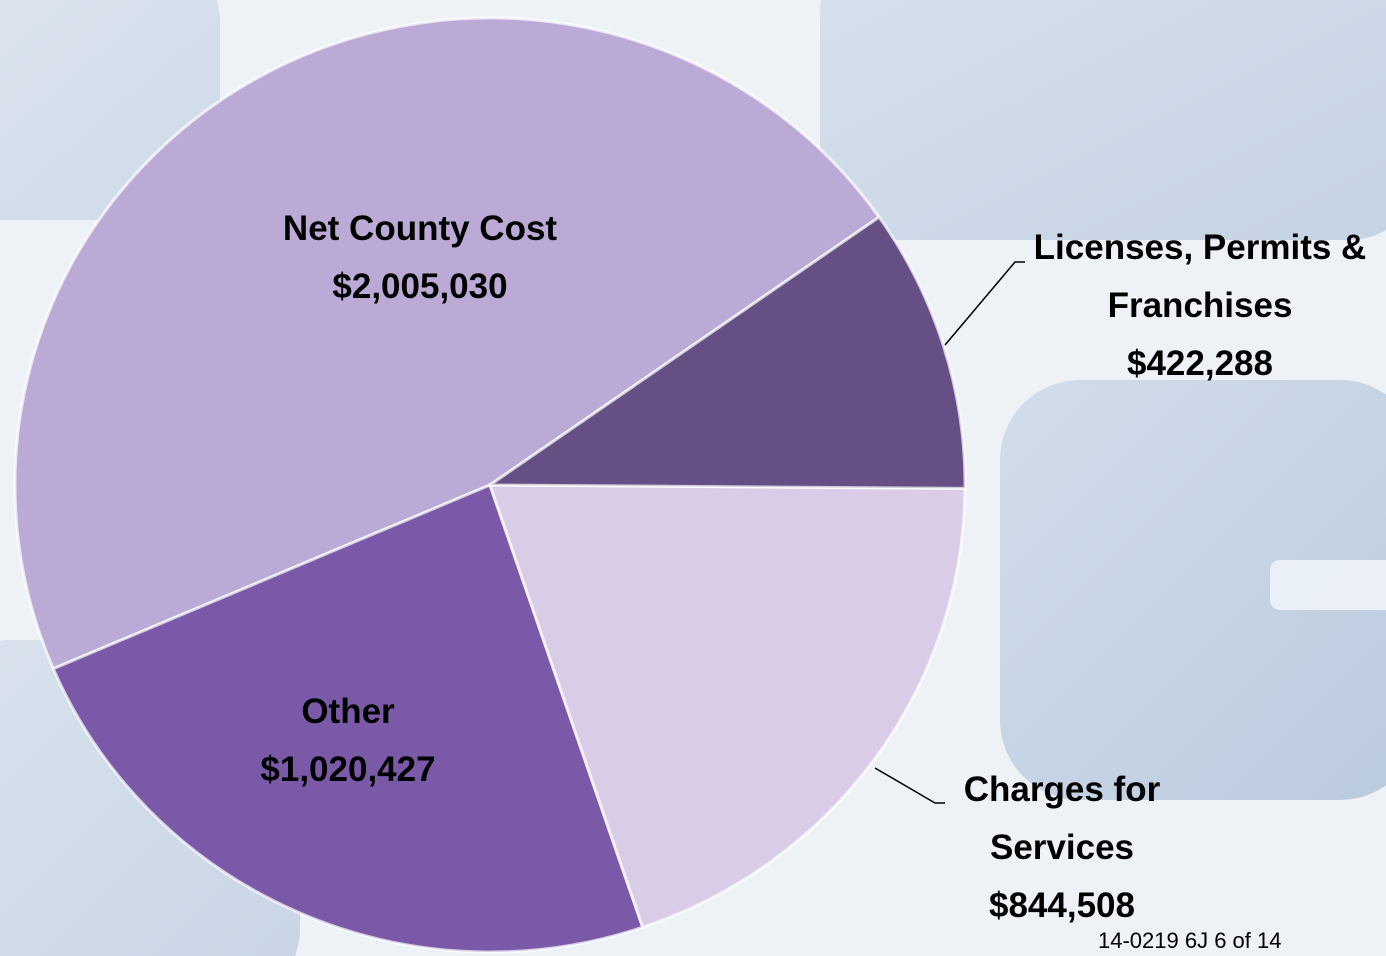 The width and height of the screenshot is (1386, 956). I want to click on footer: 14-0219 6J 6 of 14, so click(1190, 940).